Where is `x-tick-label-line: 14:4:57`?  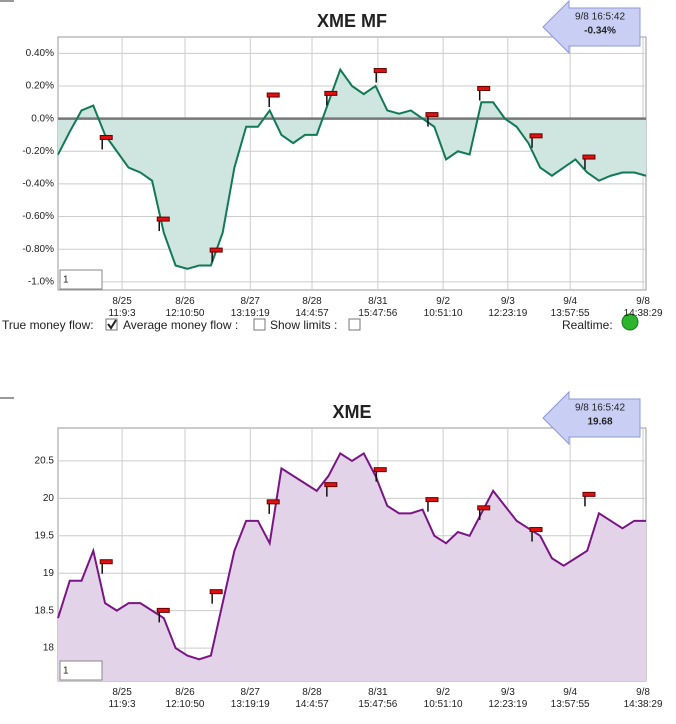
x-tick-label-line: 14:4:57 is located at coordinates (312, 313).